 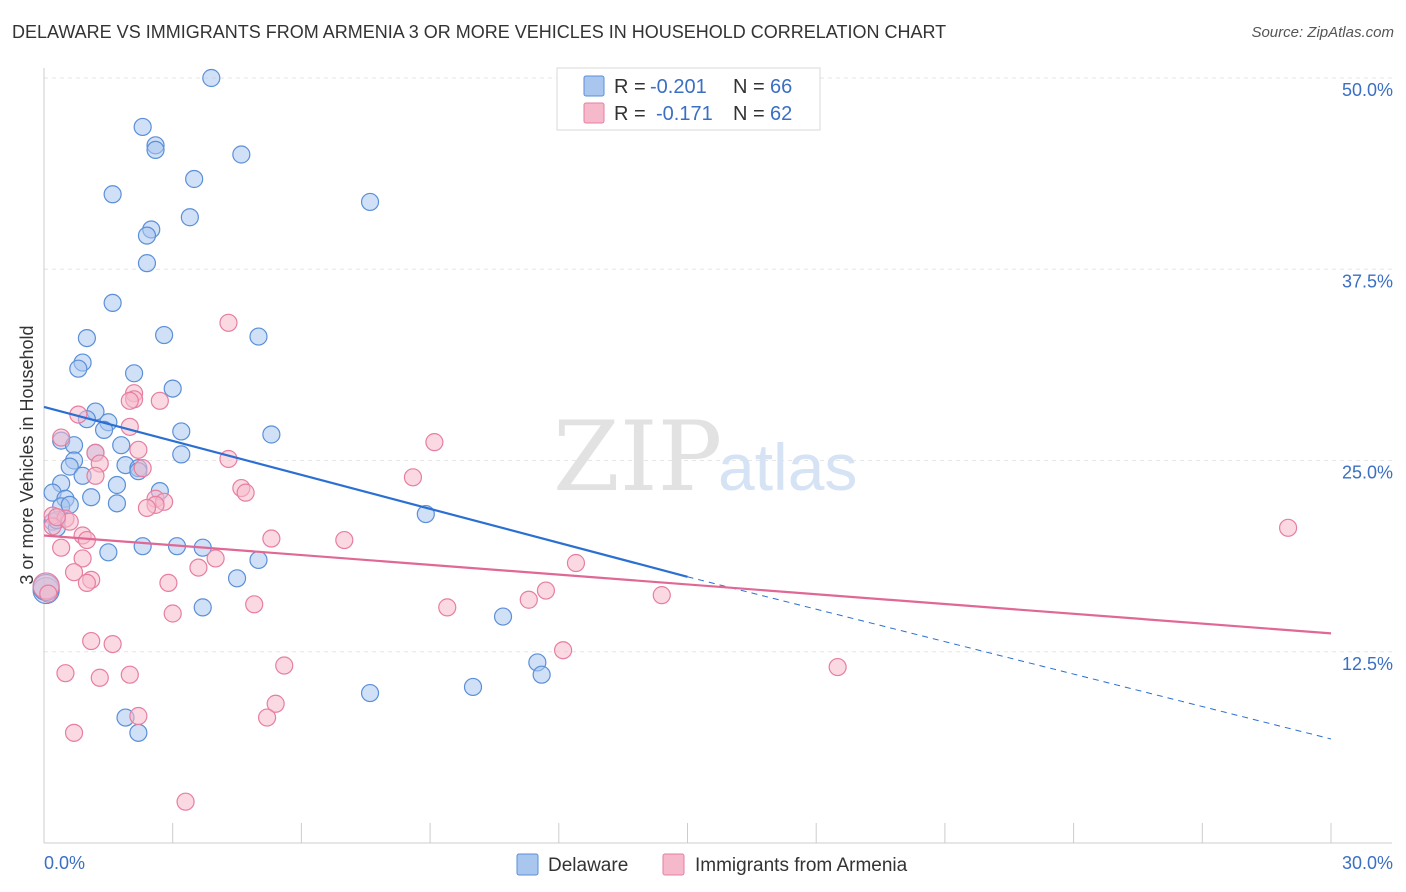 I want to click on source-credit: Source: ZipAtlas.com, so click(x=1322, y=32).